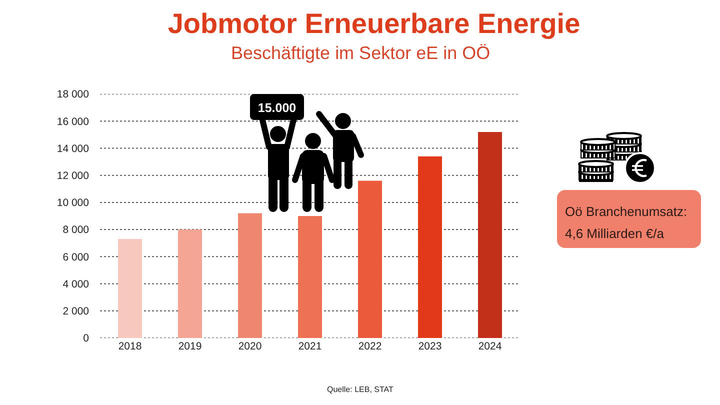 This screenshot has height=405, width=720. Describe the element at coordinates (490, 346) in the screenshot. I see `x-tick-label: 2024` at that location.